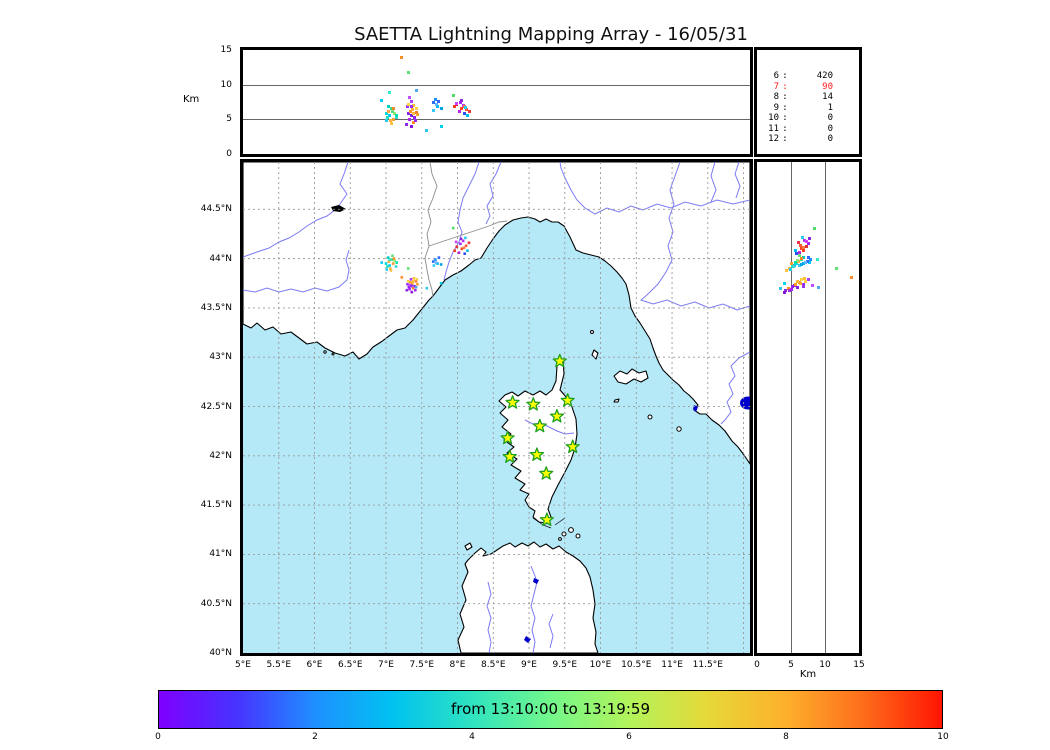 This screenshot has height=750, width=1050. I want to click on lon-tick-label: 7.5°E, so click(422, 665).